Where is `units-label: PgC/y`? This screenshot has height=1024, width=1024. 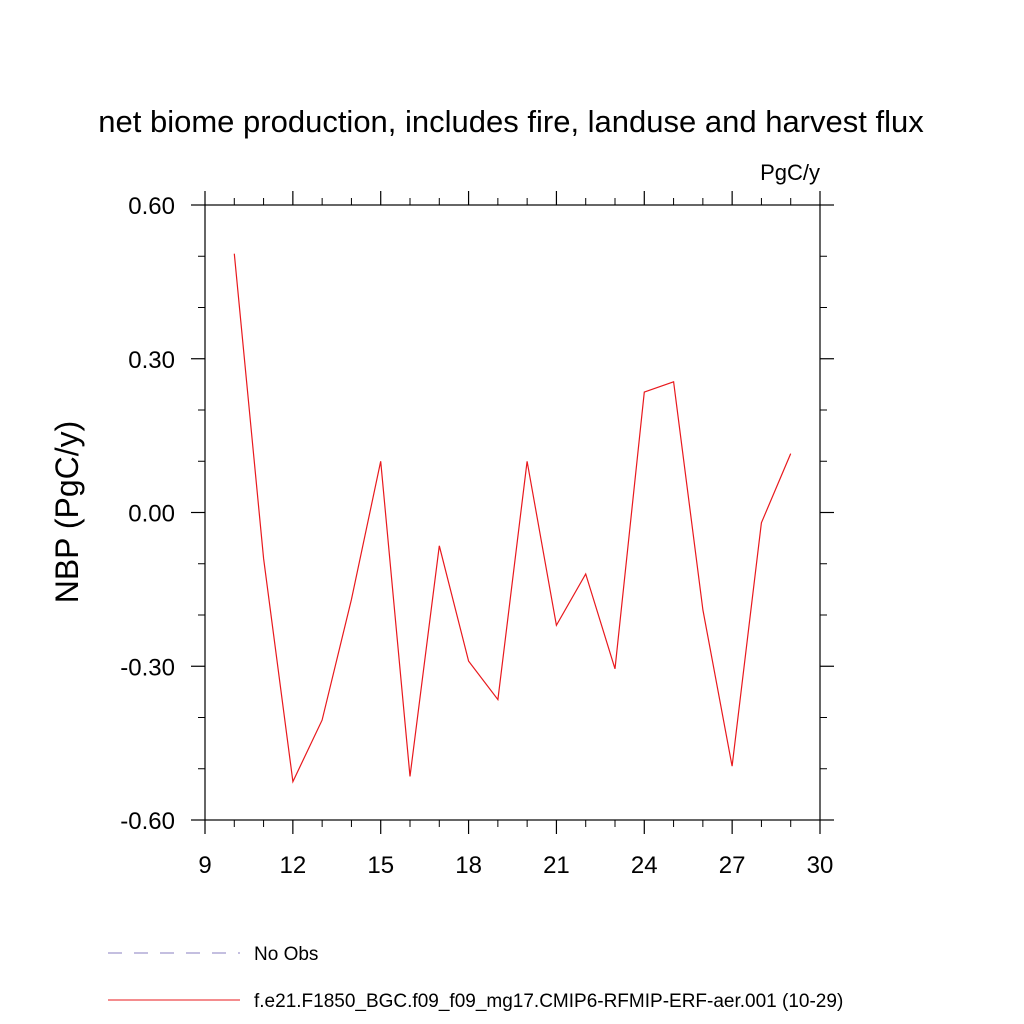
units-label: PgC/y is located at coordinates (790, 172).